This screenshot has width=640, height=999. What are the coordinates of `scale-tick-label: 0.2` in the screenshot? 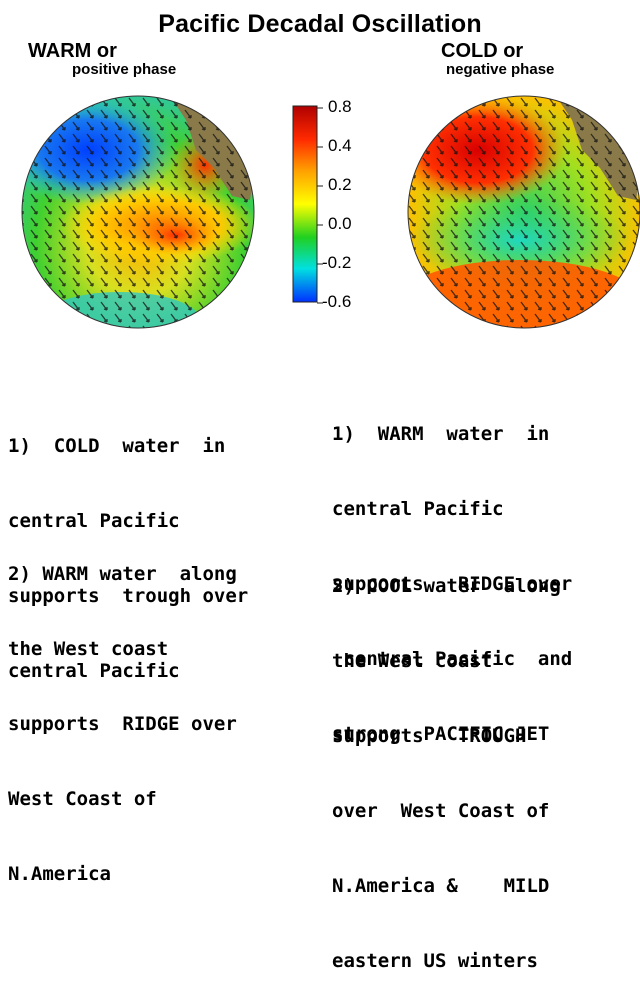 It's located at (340, 184).